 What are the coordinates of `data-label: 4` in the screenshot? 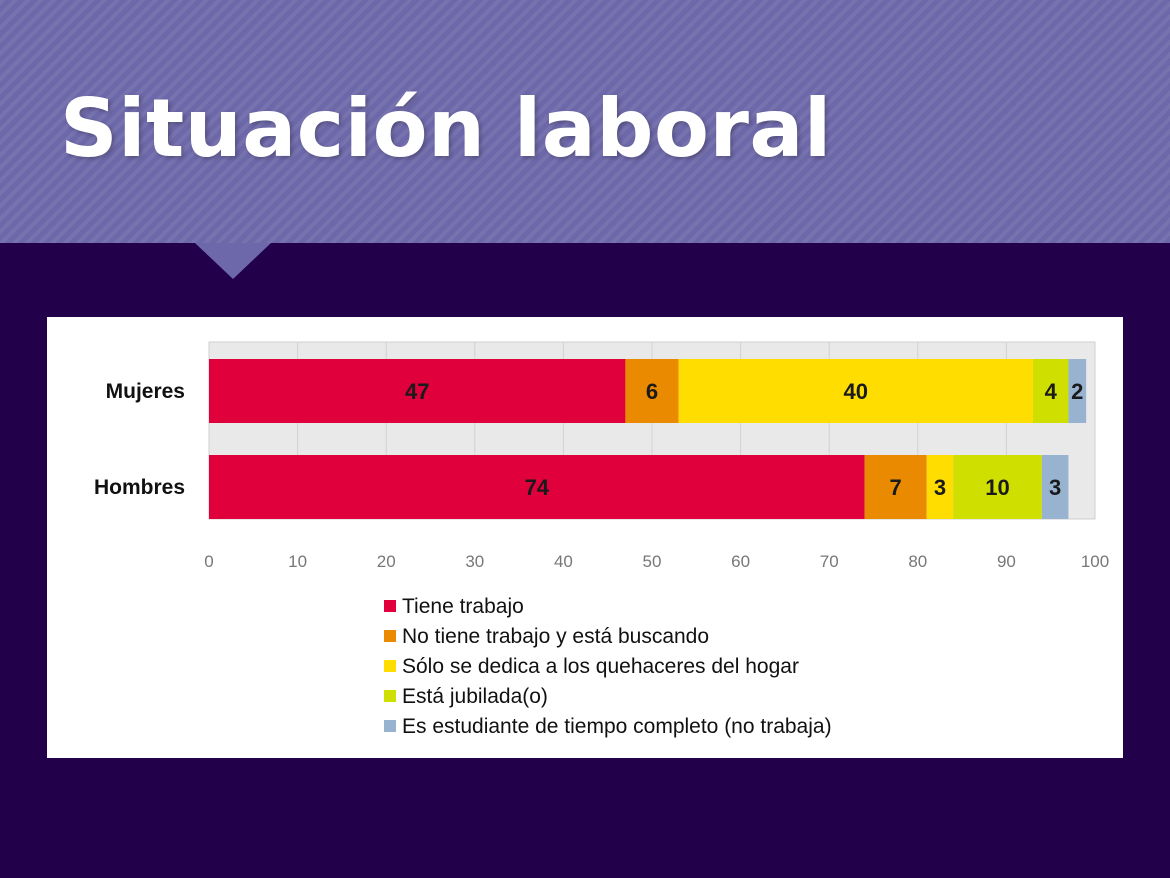 It's located at (1051, 391).